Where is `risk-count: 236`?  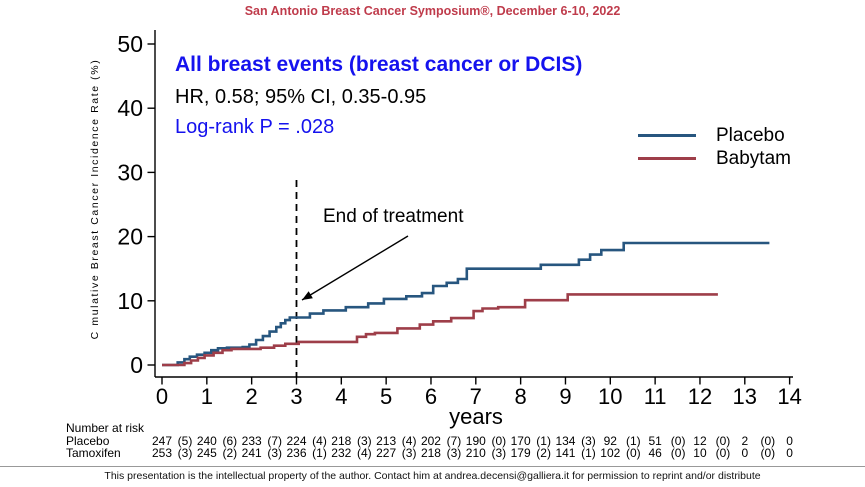 risk-count: 236 is located at coordinates (296, 452).